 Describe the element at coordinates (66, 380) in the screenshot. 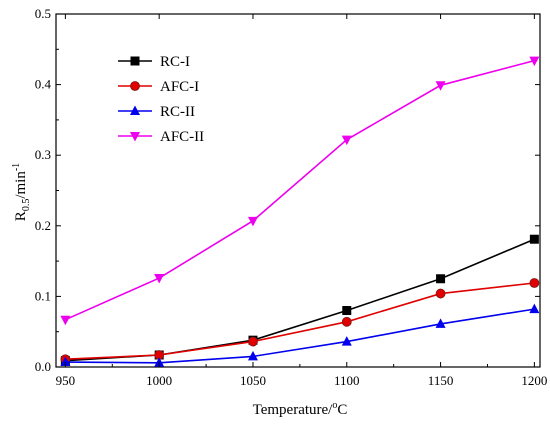

I see `x-tick-label: 950` at that location.